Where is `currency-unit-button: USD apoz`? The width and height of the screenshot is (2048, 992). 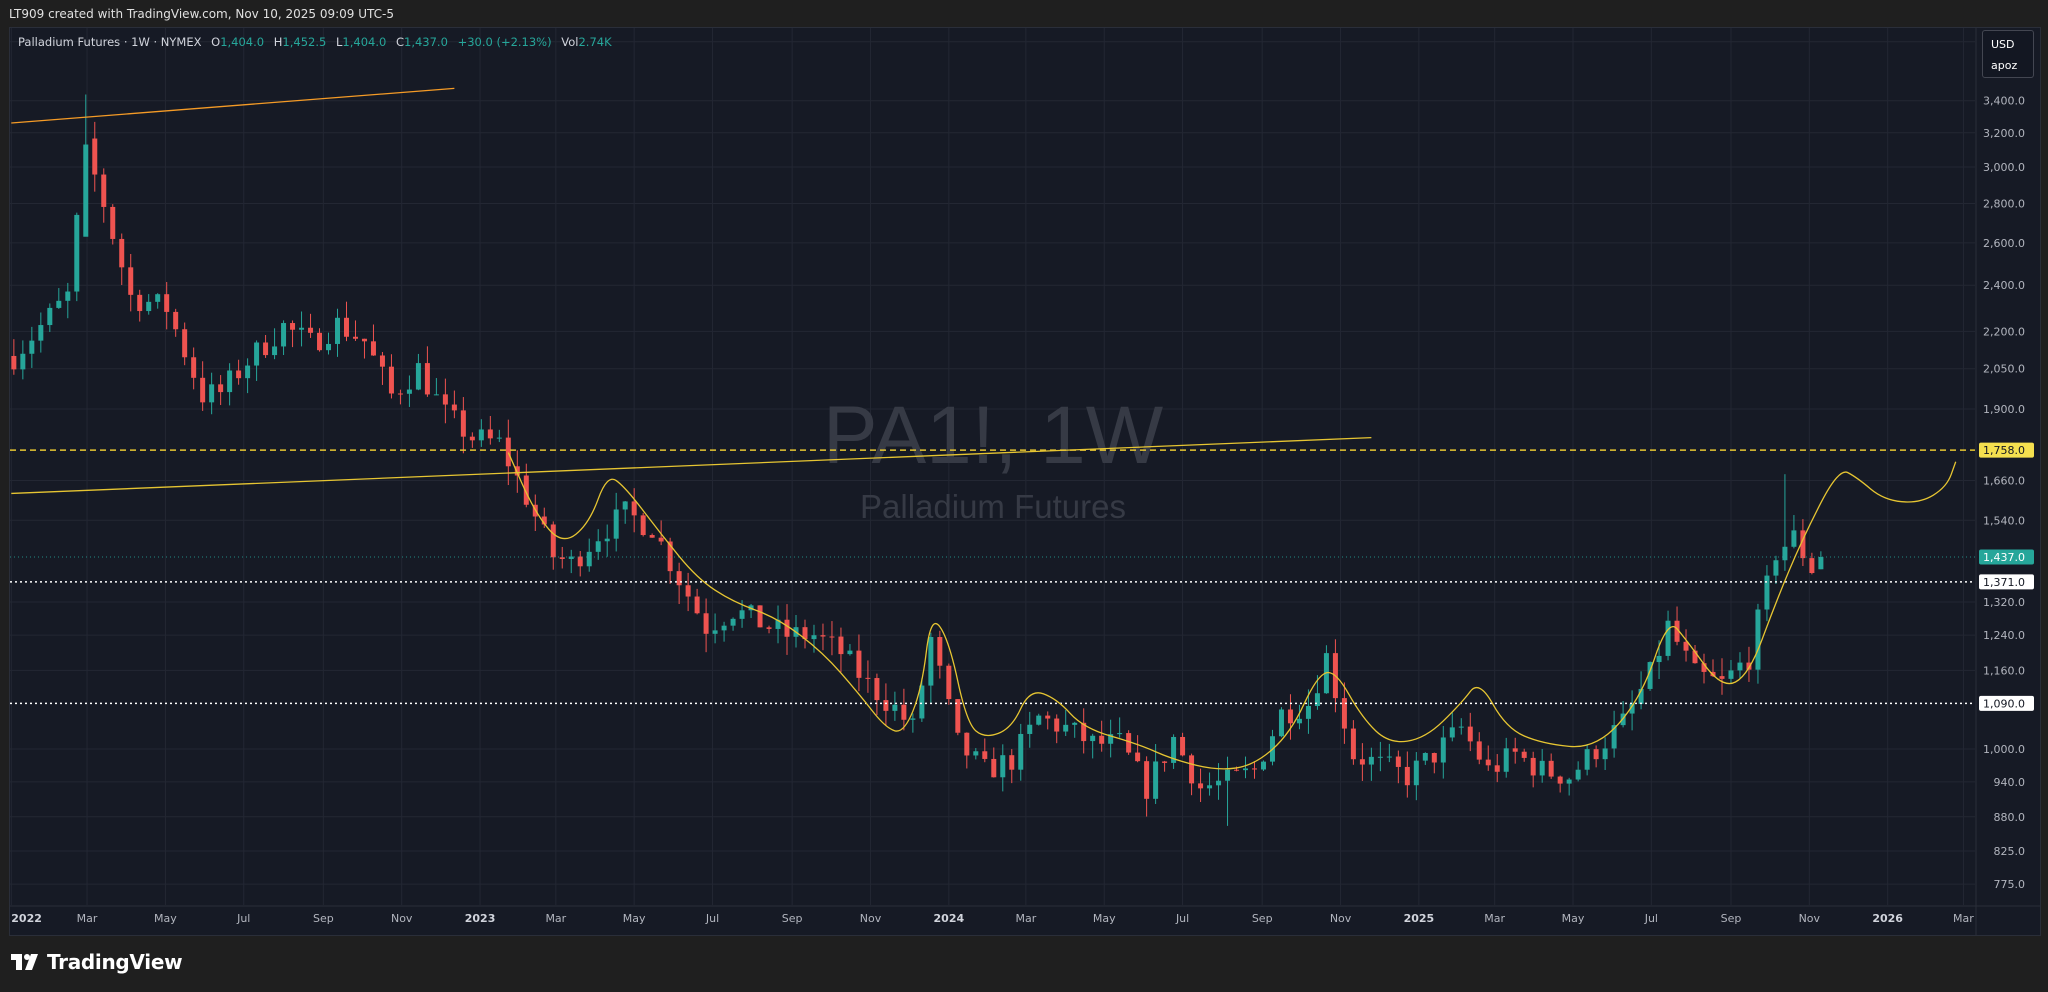 currency-unit-button: USD apoz is located at coordinates (2008, 54).